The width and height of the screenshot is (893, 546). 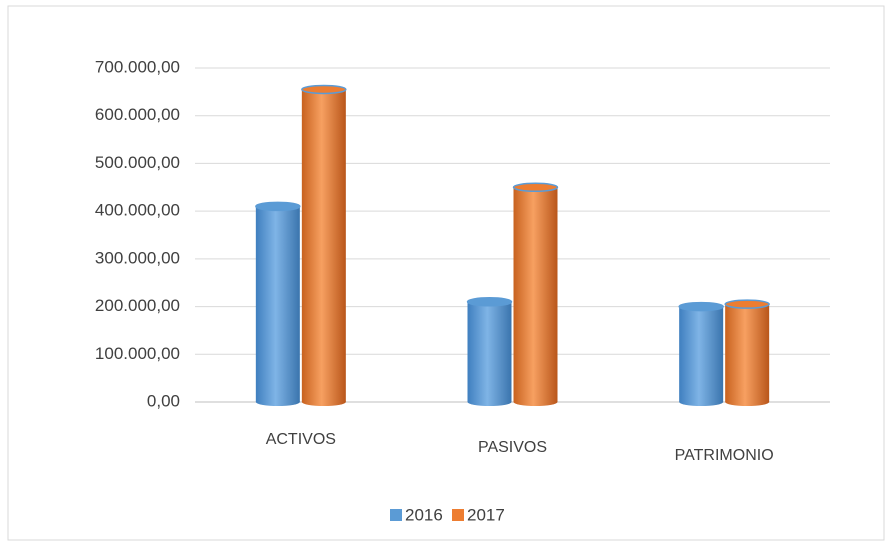 What do you see at coordinates (486, 514) in the screenshot?
I see `legend-label: 2017` at bounding box center [486, 514].